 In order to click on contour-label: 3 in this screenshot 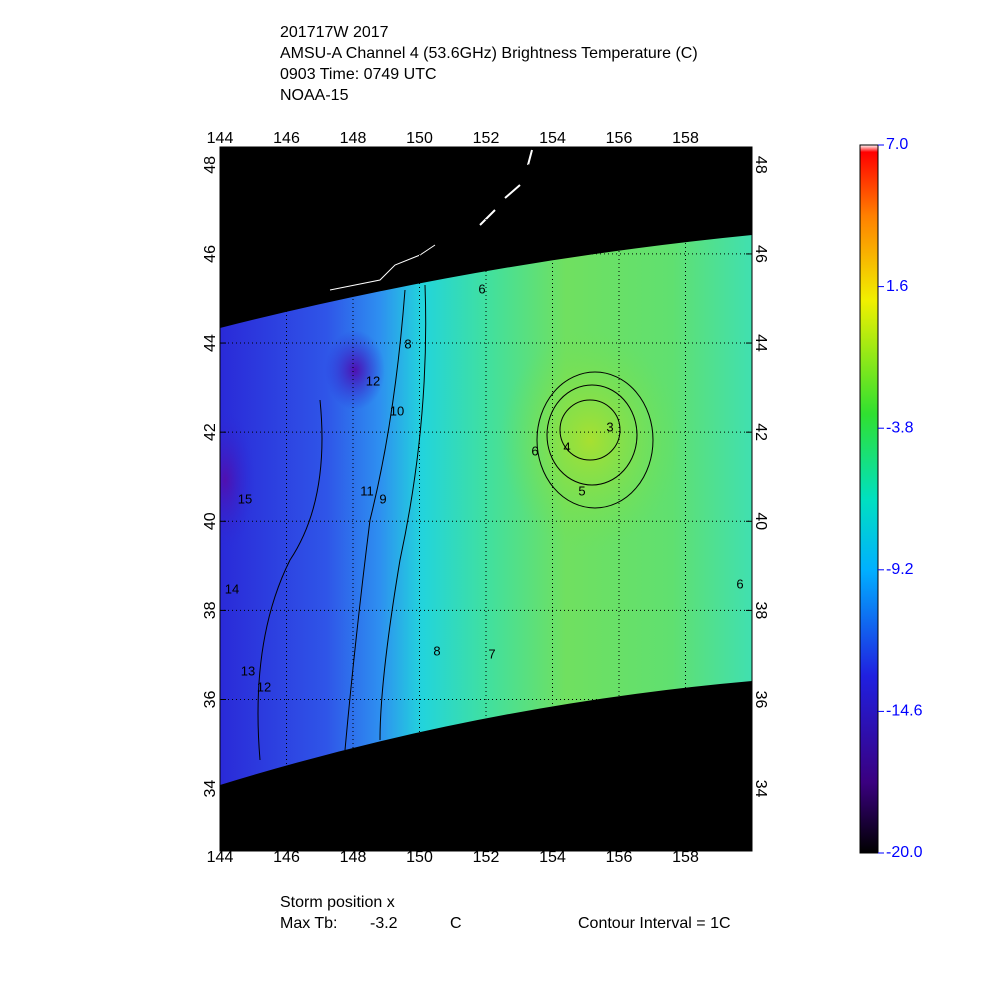, I will do `click(609, 426)`.